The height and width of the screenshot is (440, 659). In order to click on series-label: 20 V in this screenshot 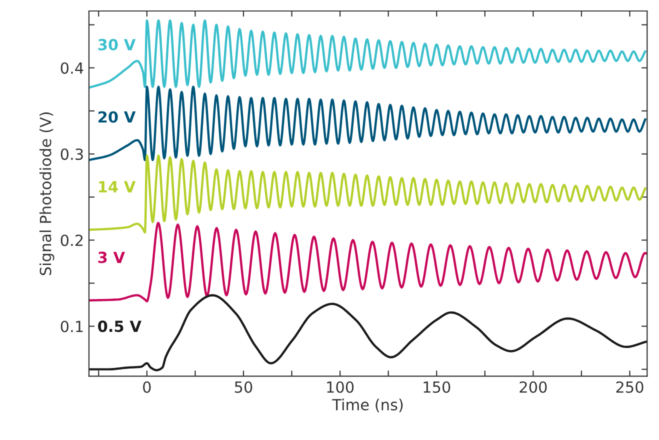, I will do `click(117, 117)`.